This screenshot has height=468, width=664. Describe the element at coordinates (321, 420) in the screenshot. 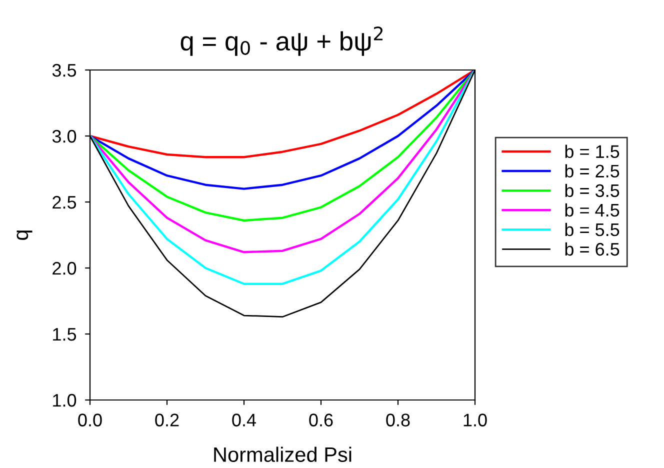

I see `x-tick-label: 0.6` at that location.